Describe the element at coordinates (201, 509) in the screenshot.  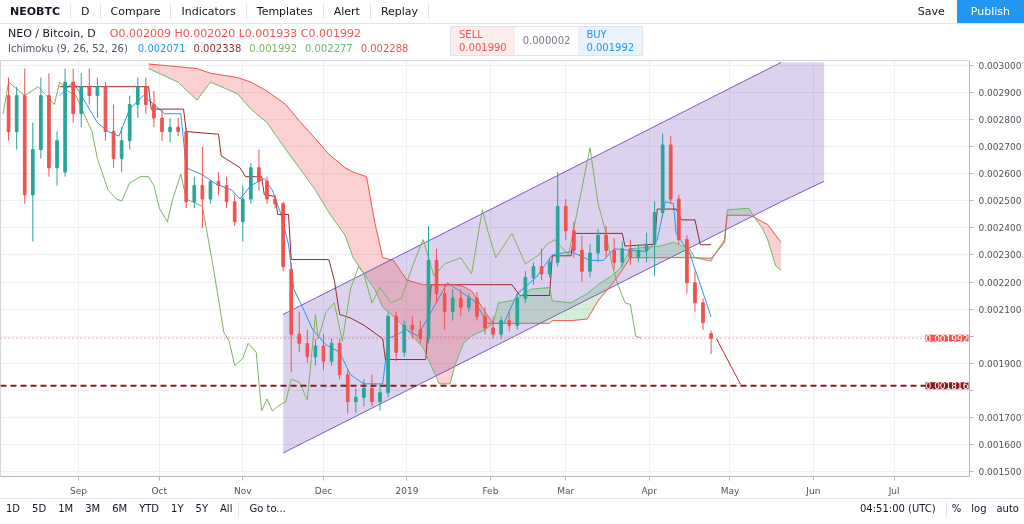
I see `text: 5Y` at that location.